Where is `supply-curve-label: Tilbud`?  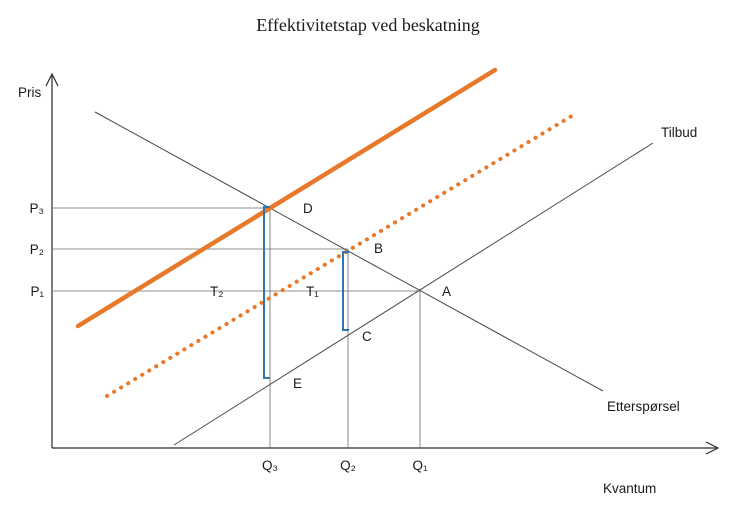
supply-curve-label: Tilbud is located at coordinates (679, 132).